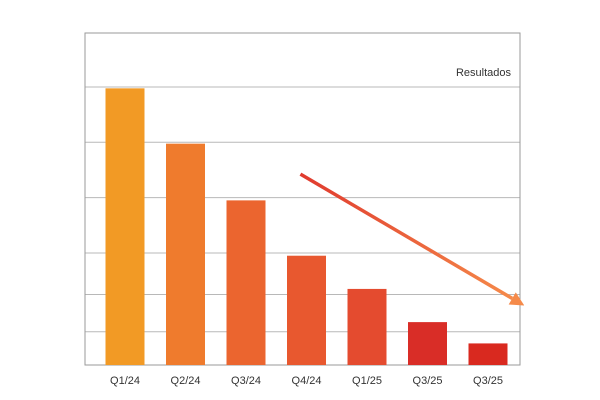 This screenshot has width=600, height=400. What do you see at coordinates (125, 381) in the screenshot?
I see `x-tick-label: Q1/24` at bounding box center [125, 381].